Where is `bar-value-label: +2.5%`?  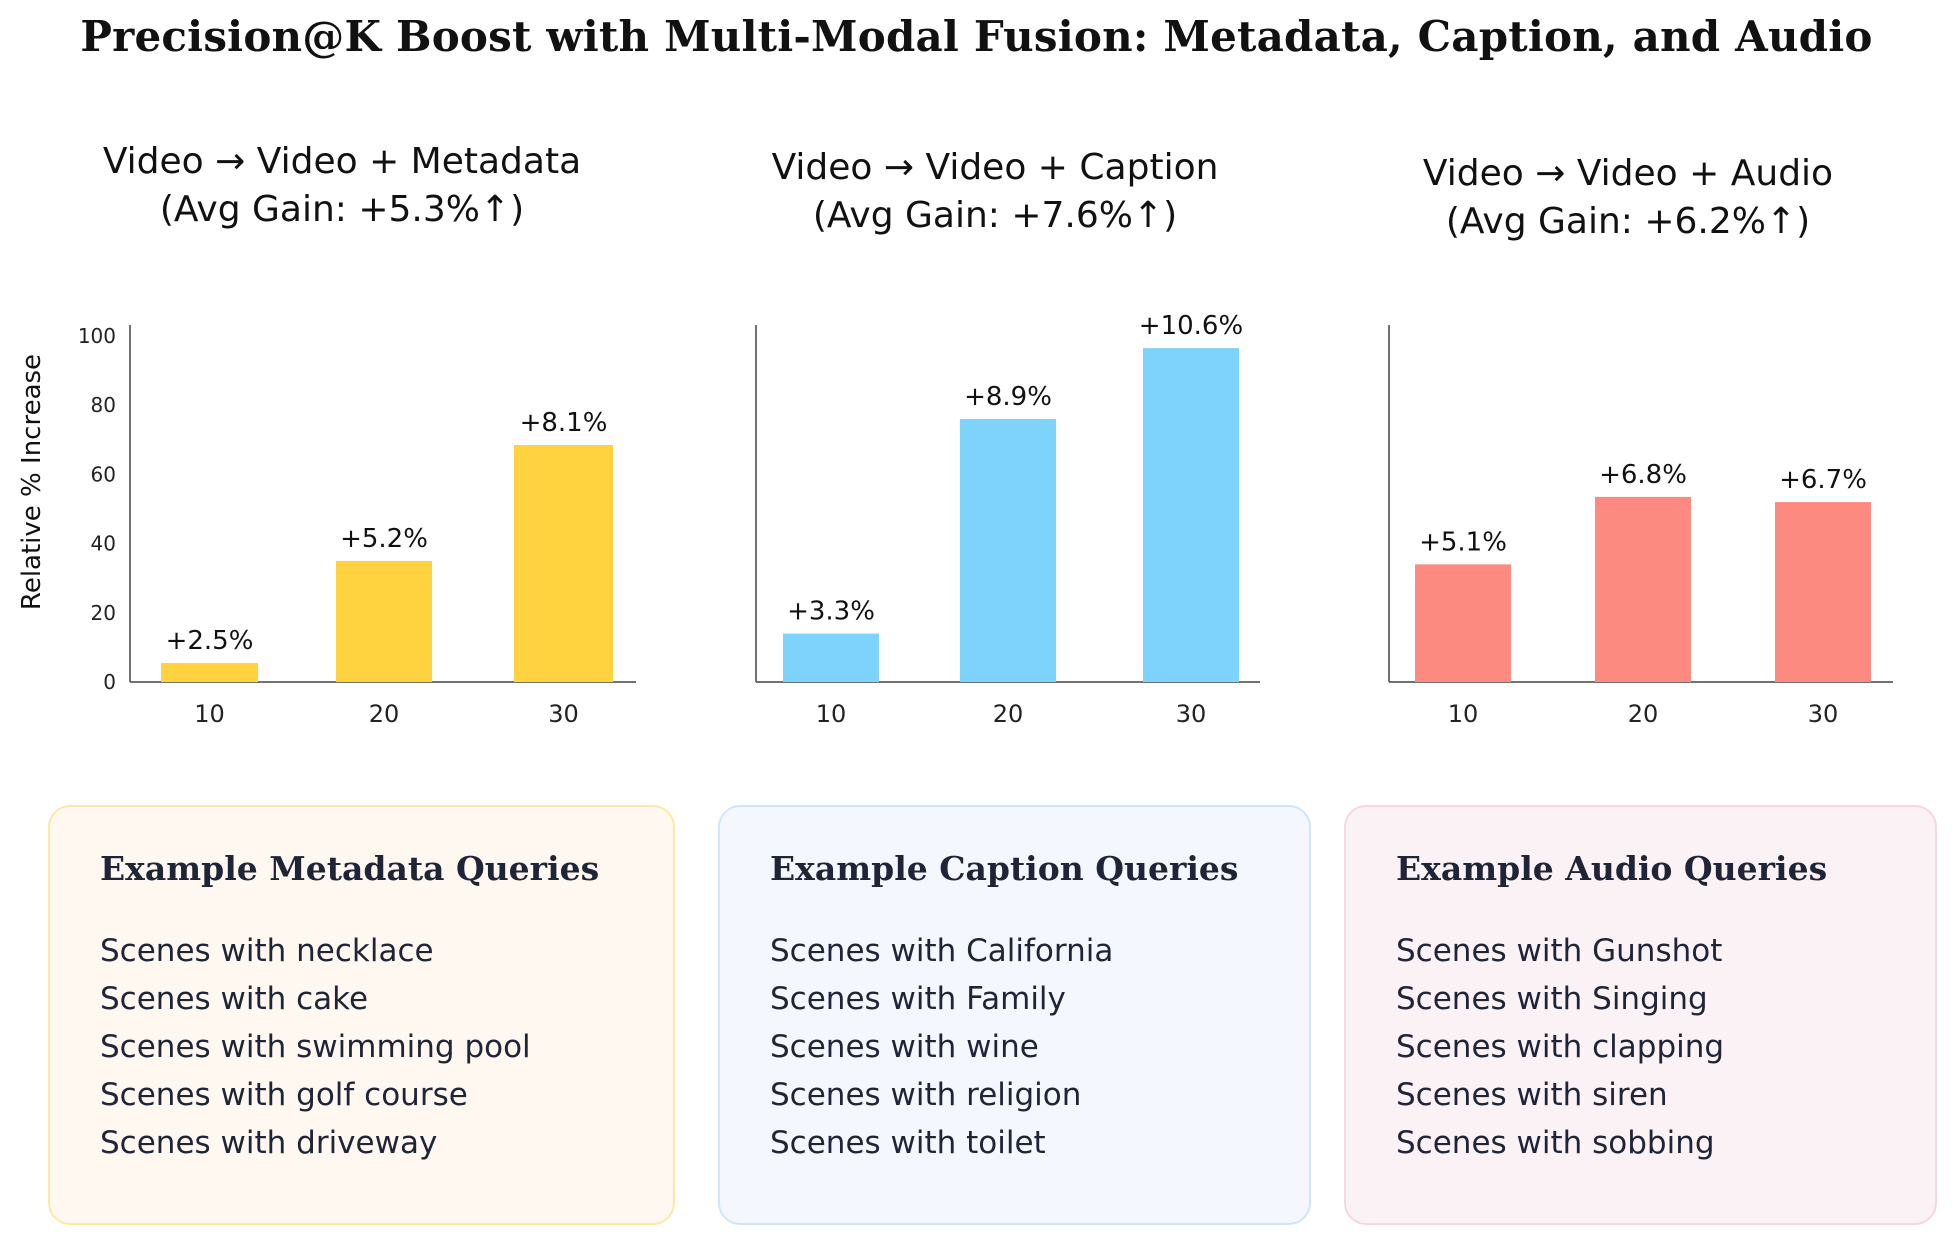 bar-value-label: +2.5% is located at coordinates (210, 641).